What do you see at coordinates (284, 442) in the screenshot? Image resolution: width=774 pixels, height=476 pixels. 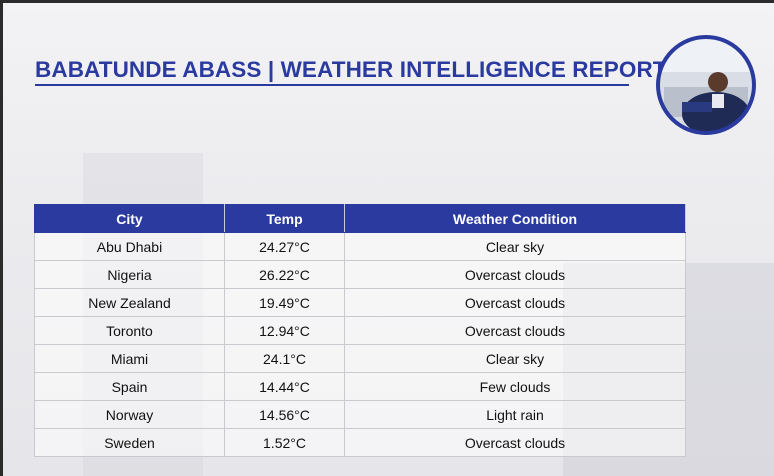 I see `table-cell: 1.52°C` at bounding box center [284, 442].